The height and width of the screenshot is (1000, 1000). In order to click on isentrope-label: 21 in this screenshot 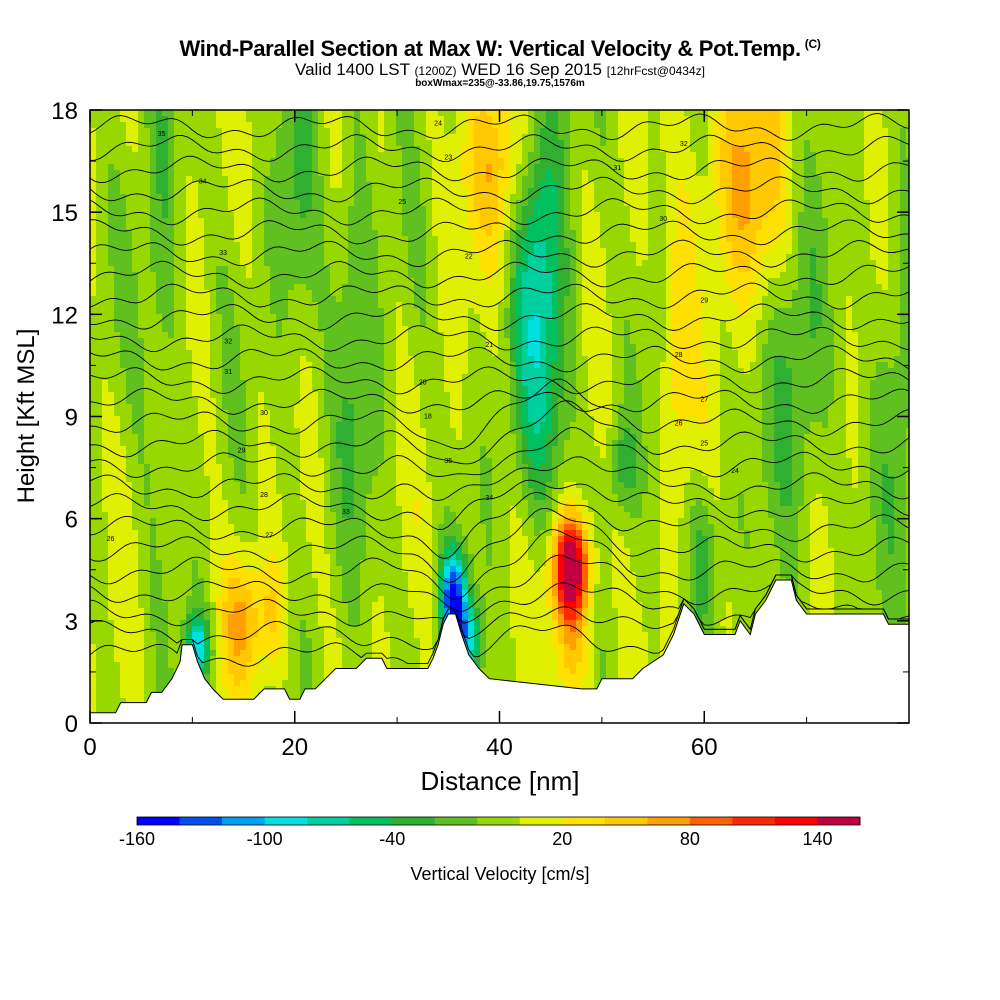, I will do `click(489, 345)`.